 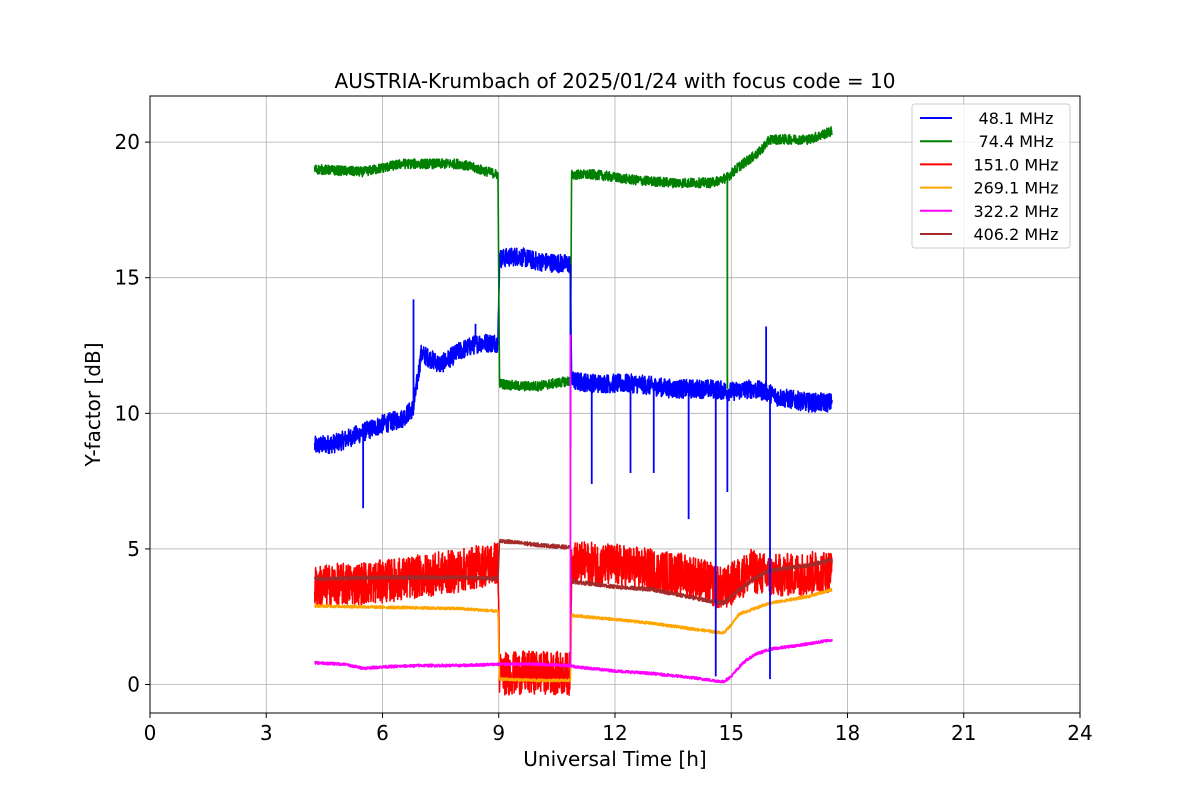 What do you see at coordinates (266, 733) in the screenshot?
I see `x-tick-label: 3` at bounding box center [266, 733].